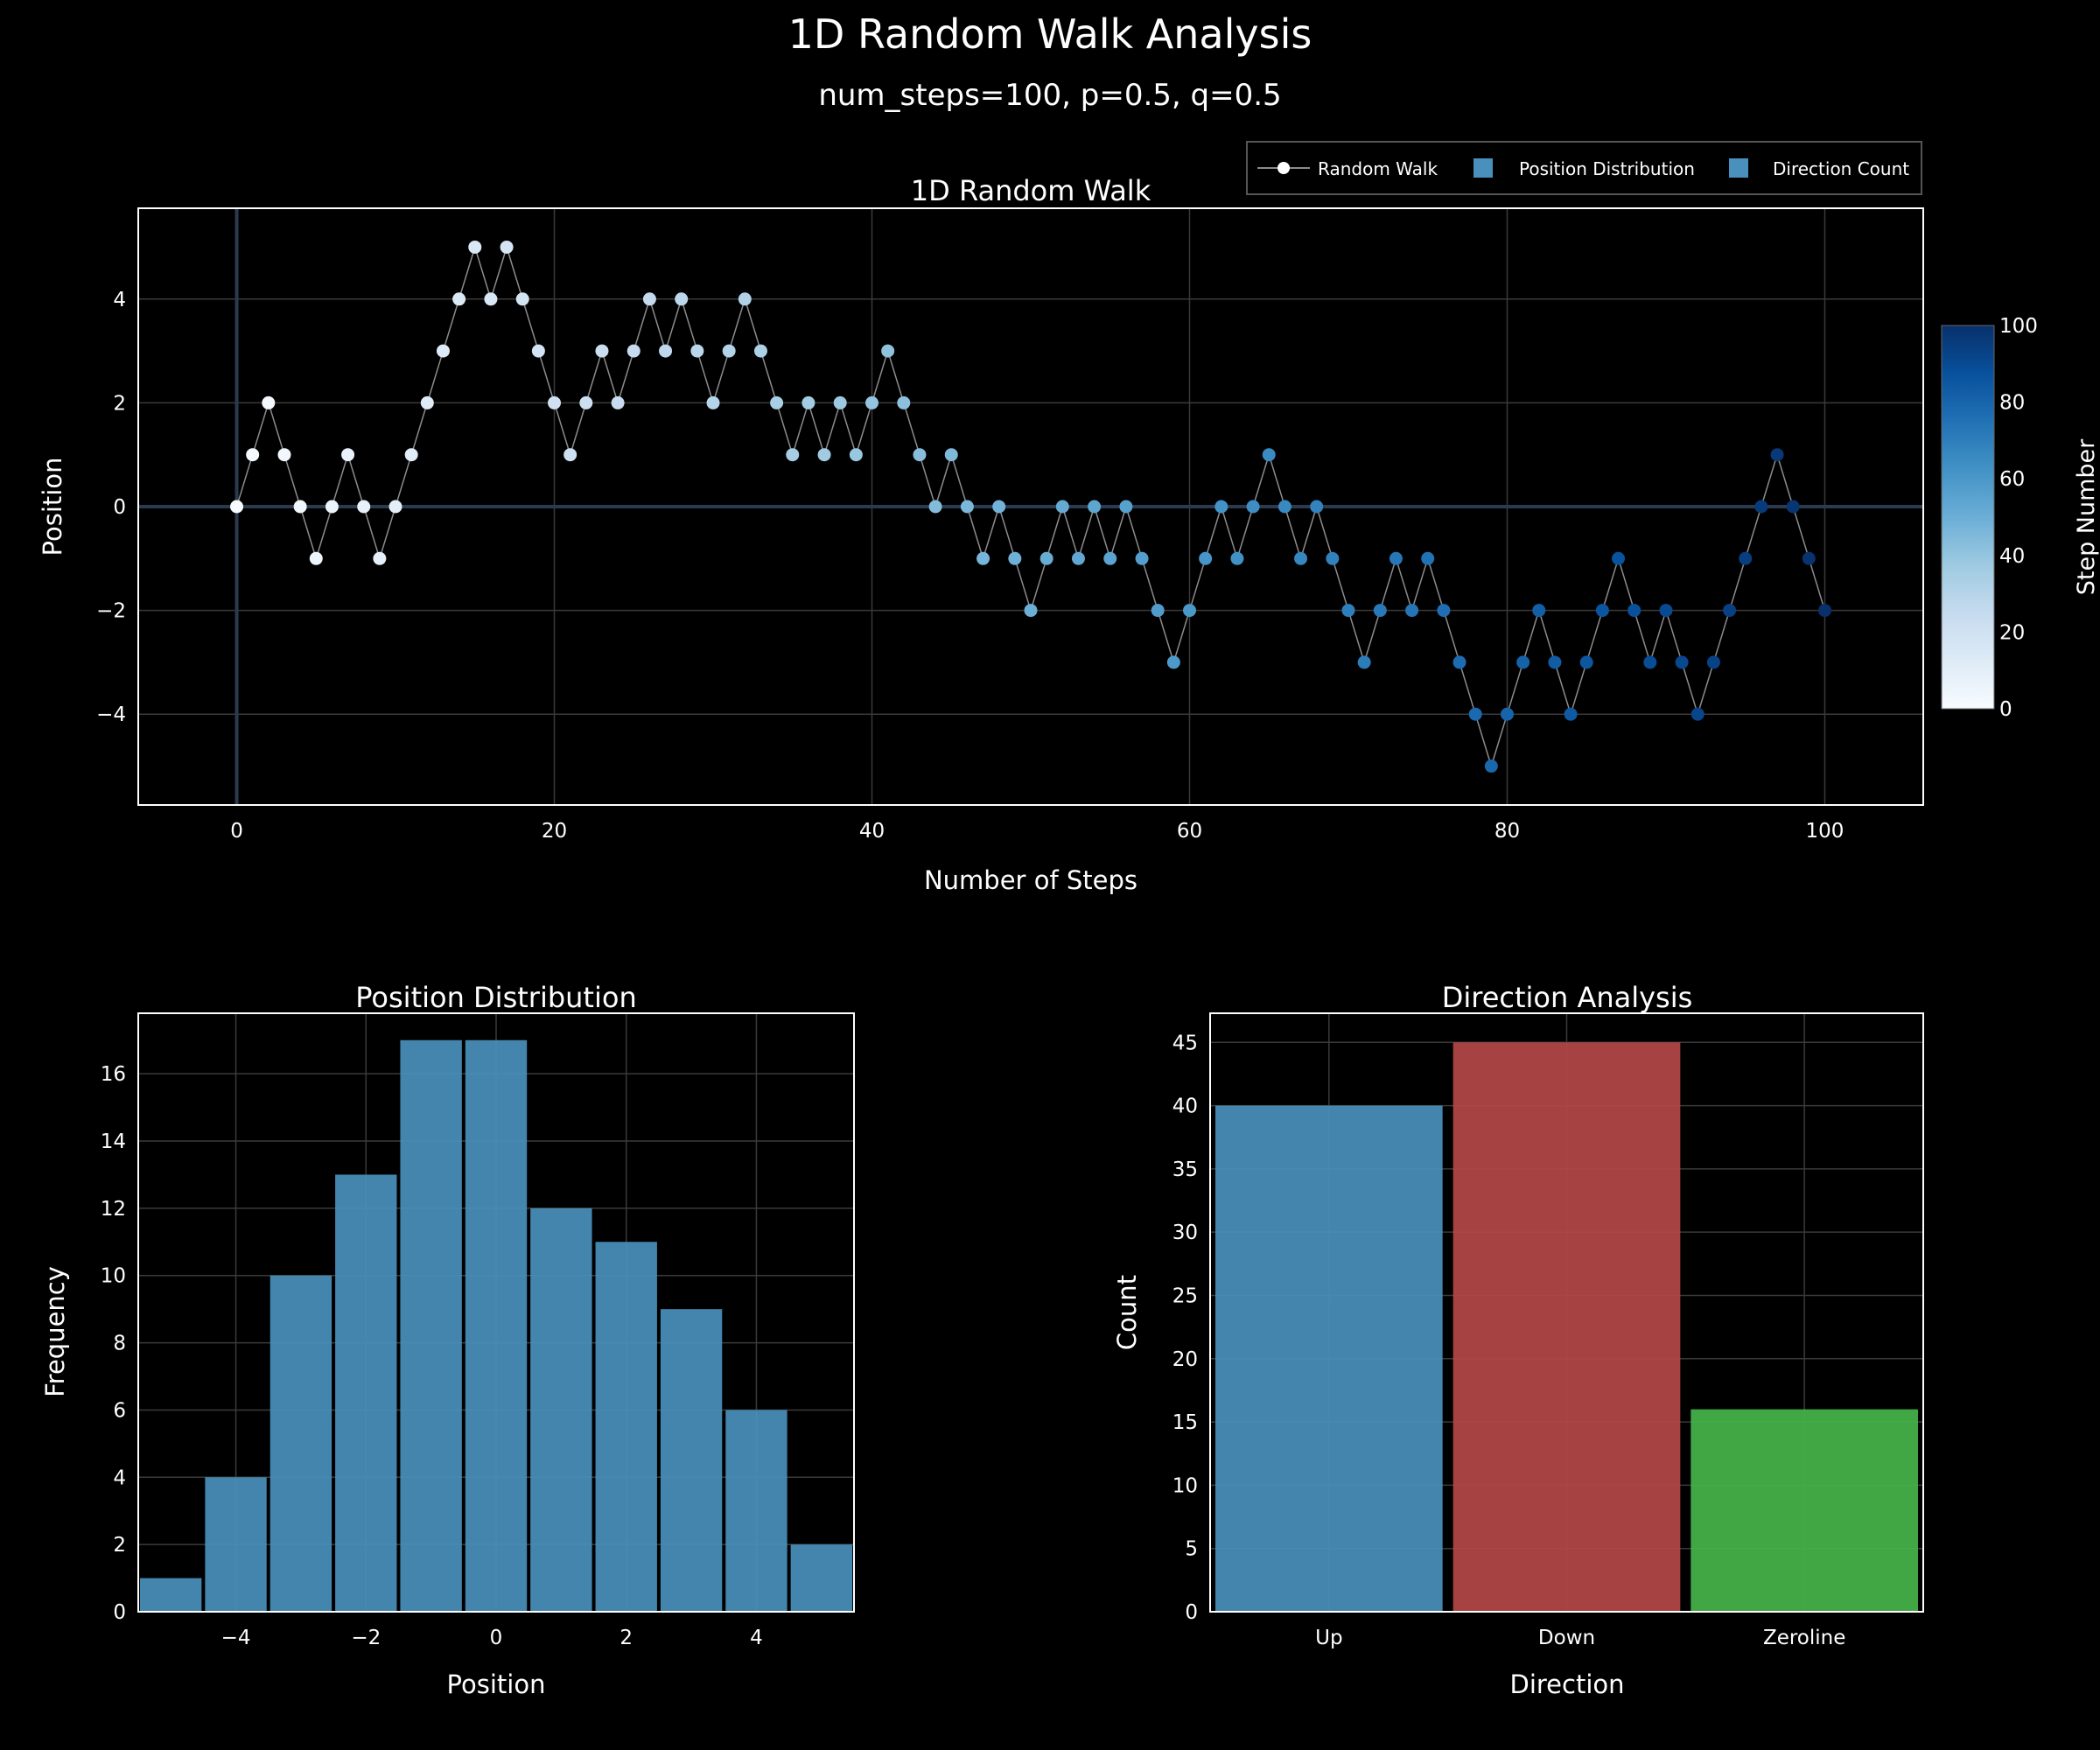 The width and height of the screenshot is (2100, 1750). Describe the element at coordinates (119, 300) in the screenshot. I see `walk-y-tick-label: 4` at that location.